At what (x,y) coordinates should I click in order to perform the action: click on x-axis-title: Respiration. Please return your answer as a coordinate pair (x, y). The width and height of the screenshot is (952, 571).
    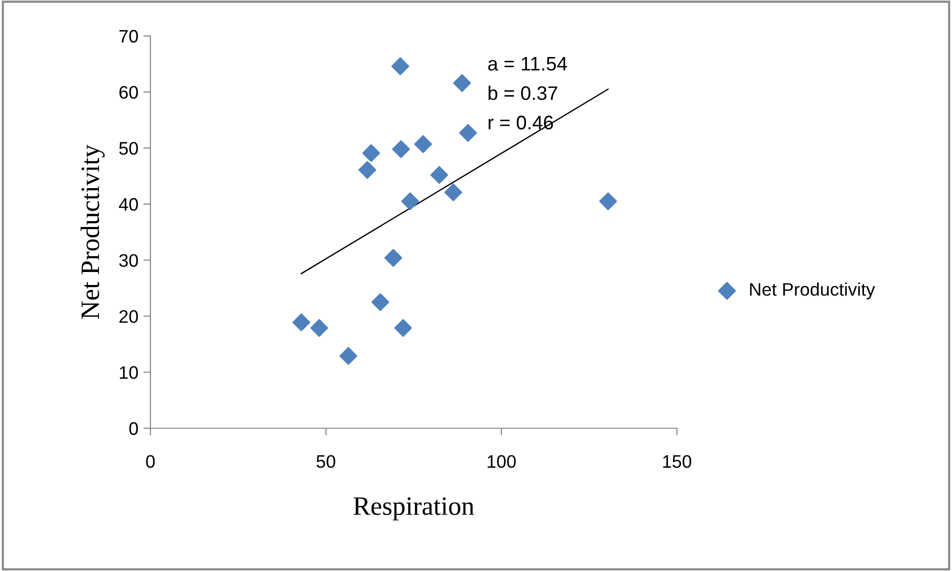
    Looking at the image, I should click on (414, 508).